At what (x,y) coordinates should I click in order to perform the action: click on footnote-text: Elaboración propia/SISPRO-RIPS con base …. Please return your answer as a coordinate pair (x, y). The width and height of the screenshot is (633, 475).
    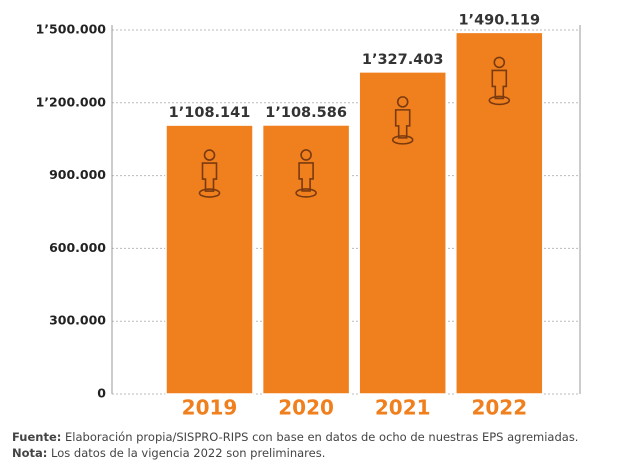
    Looking at the image, I should click on (319, 437).